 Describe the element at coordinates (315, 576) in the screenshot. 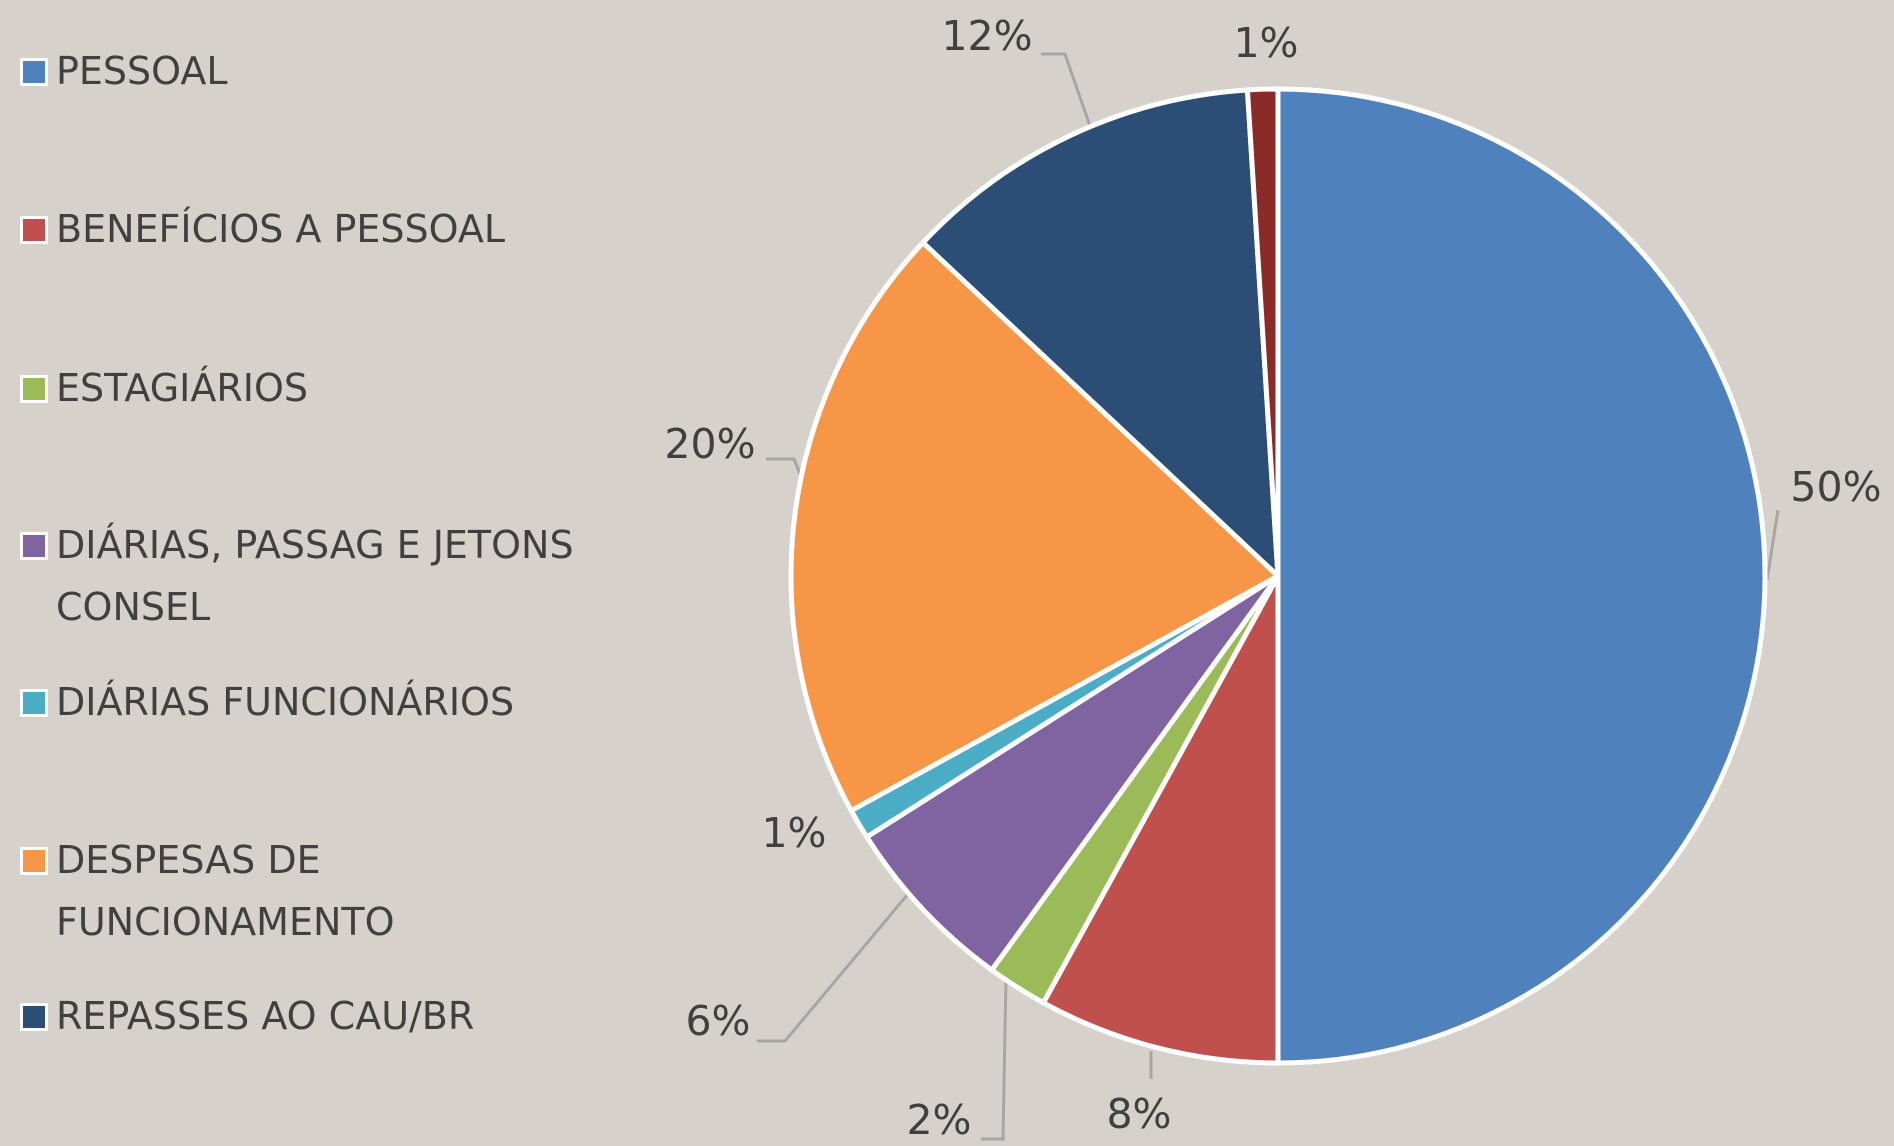

I see `legend-label: DIÁRIAS, PASSAG E JETONS CONSEL` at that location.